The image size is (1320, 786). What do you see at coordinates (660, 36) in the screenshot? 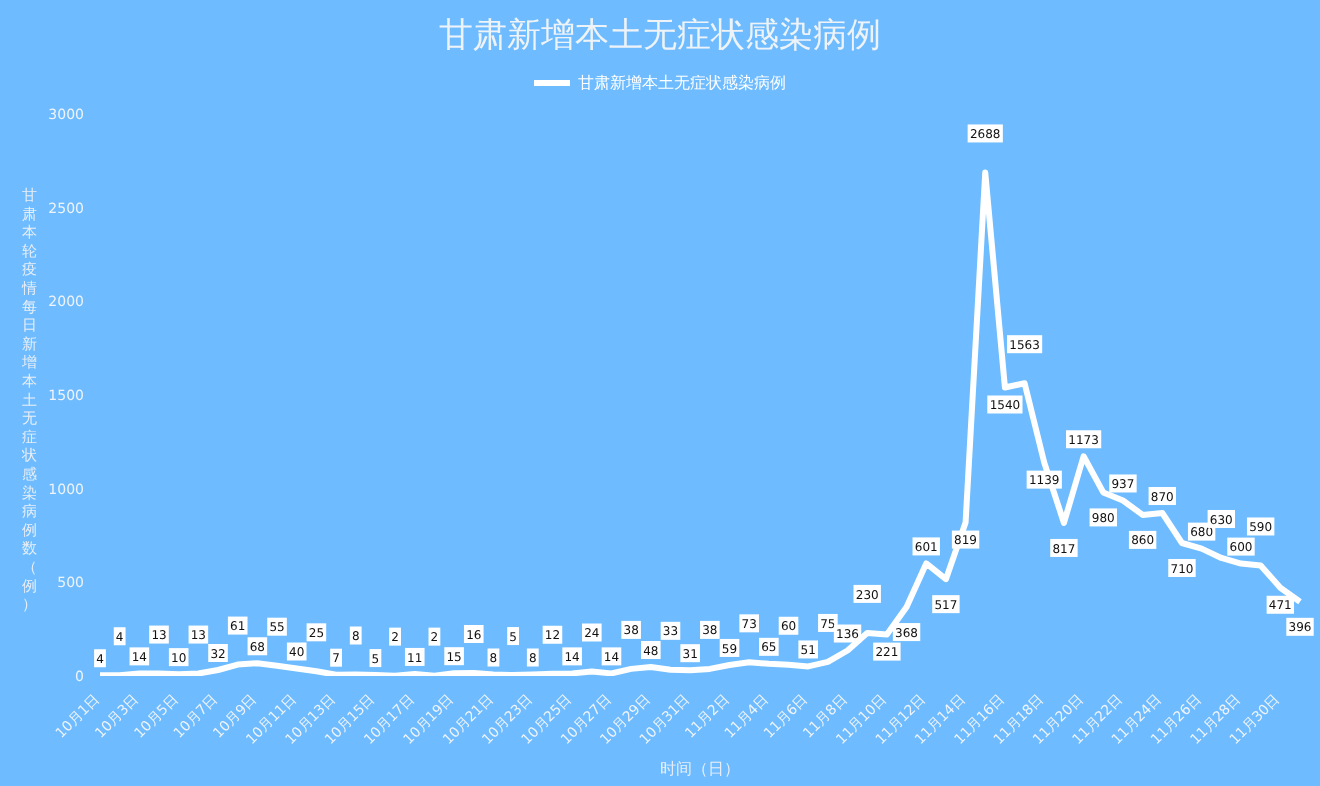
I see `chart-title: 甘肃新增本土无症状感染病例` at bounding box center [660, 36].